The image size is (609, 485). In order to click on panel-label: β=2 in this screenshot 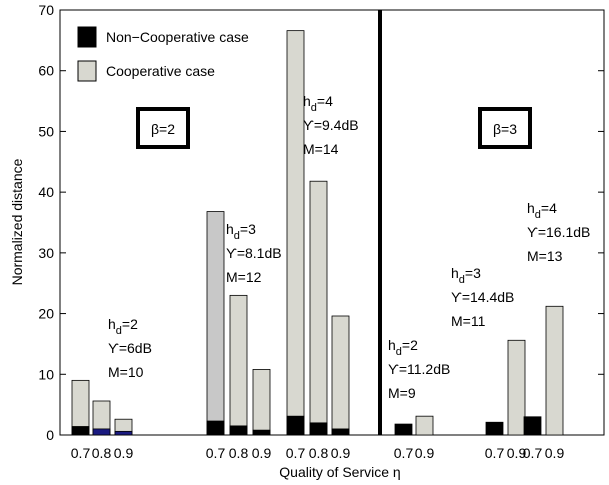, I will do `click(163, 129)`.